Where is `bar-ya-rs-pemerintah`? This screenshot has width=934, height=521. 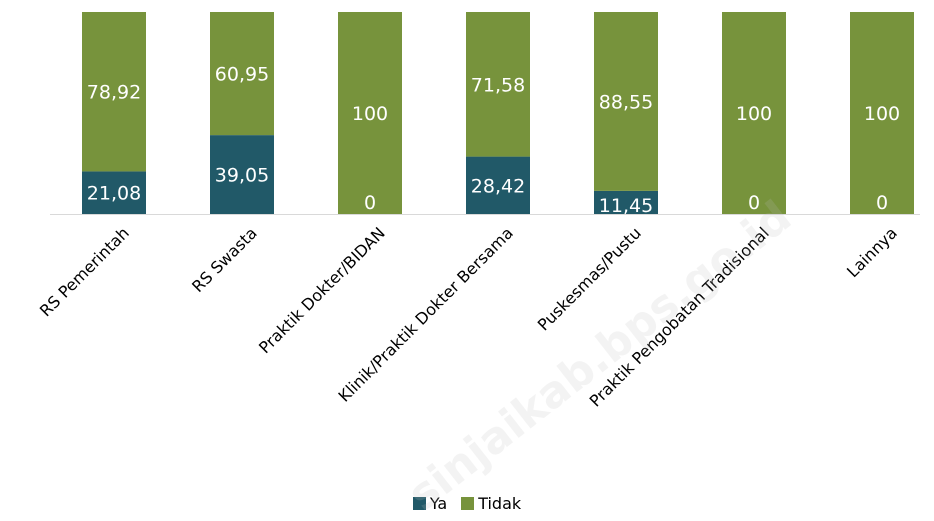
bar-ya-rs-pemerintah is located at coordinates (114, 192).